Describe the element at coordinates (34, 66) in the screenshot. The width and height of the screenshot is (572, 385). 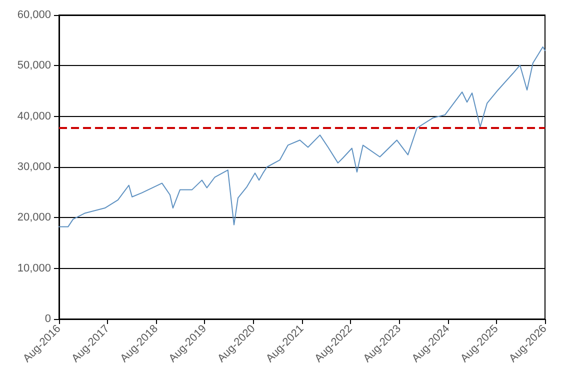
I see `y-tick-label: 50,000` at that location.